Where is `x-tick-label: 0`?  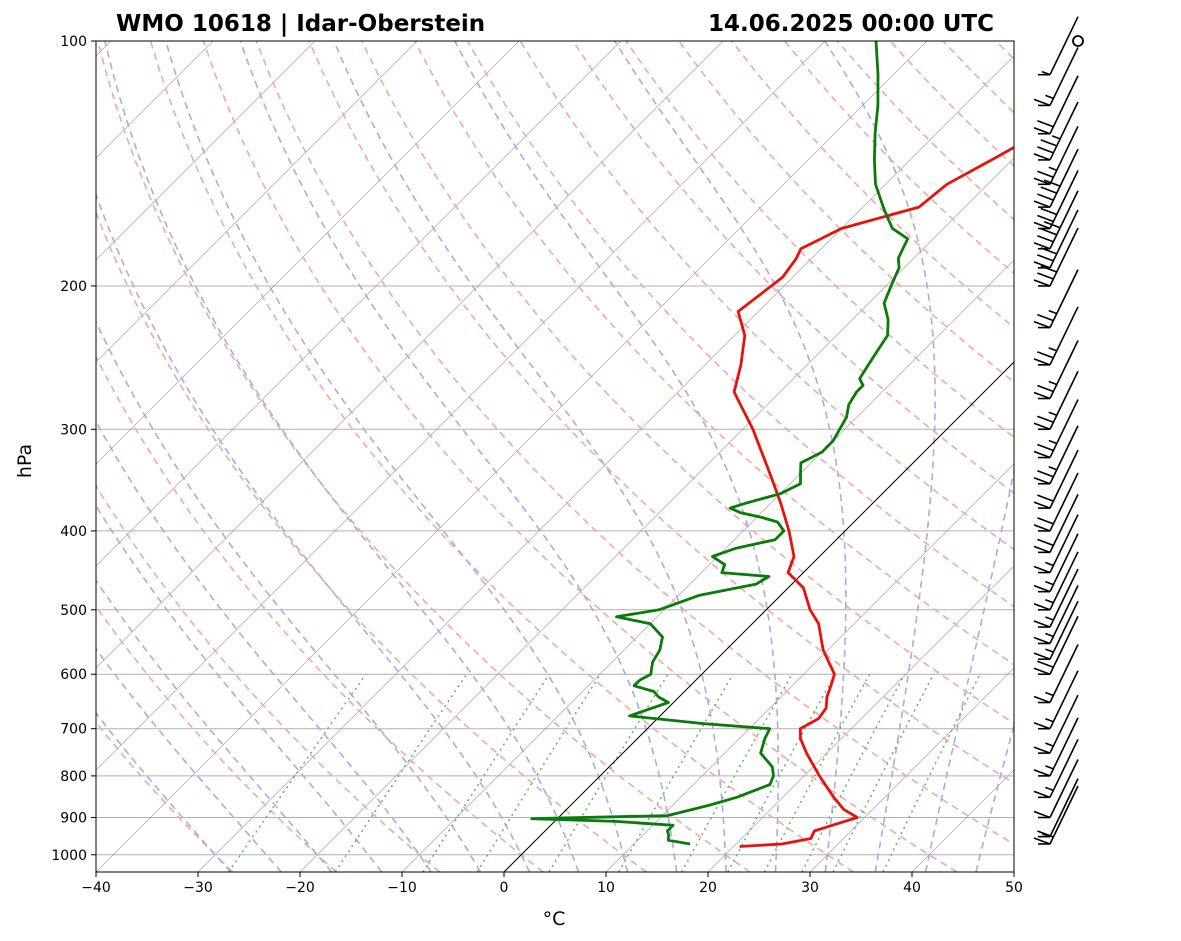
x-tick-label: 0 is located at coordinates (504, 888).